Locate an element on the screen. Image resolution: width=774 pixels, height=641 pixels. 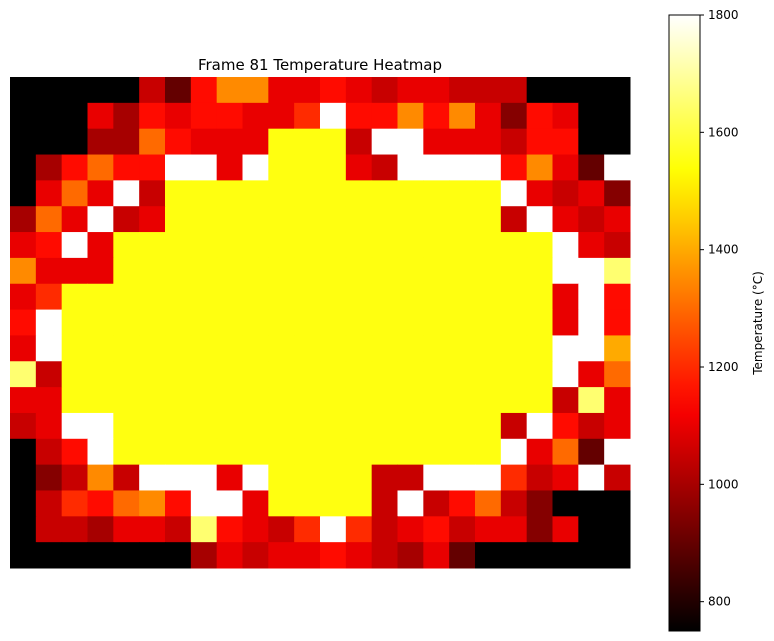
colorbar-tick-label: 1600 is located at coordinates (723, 132).